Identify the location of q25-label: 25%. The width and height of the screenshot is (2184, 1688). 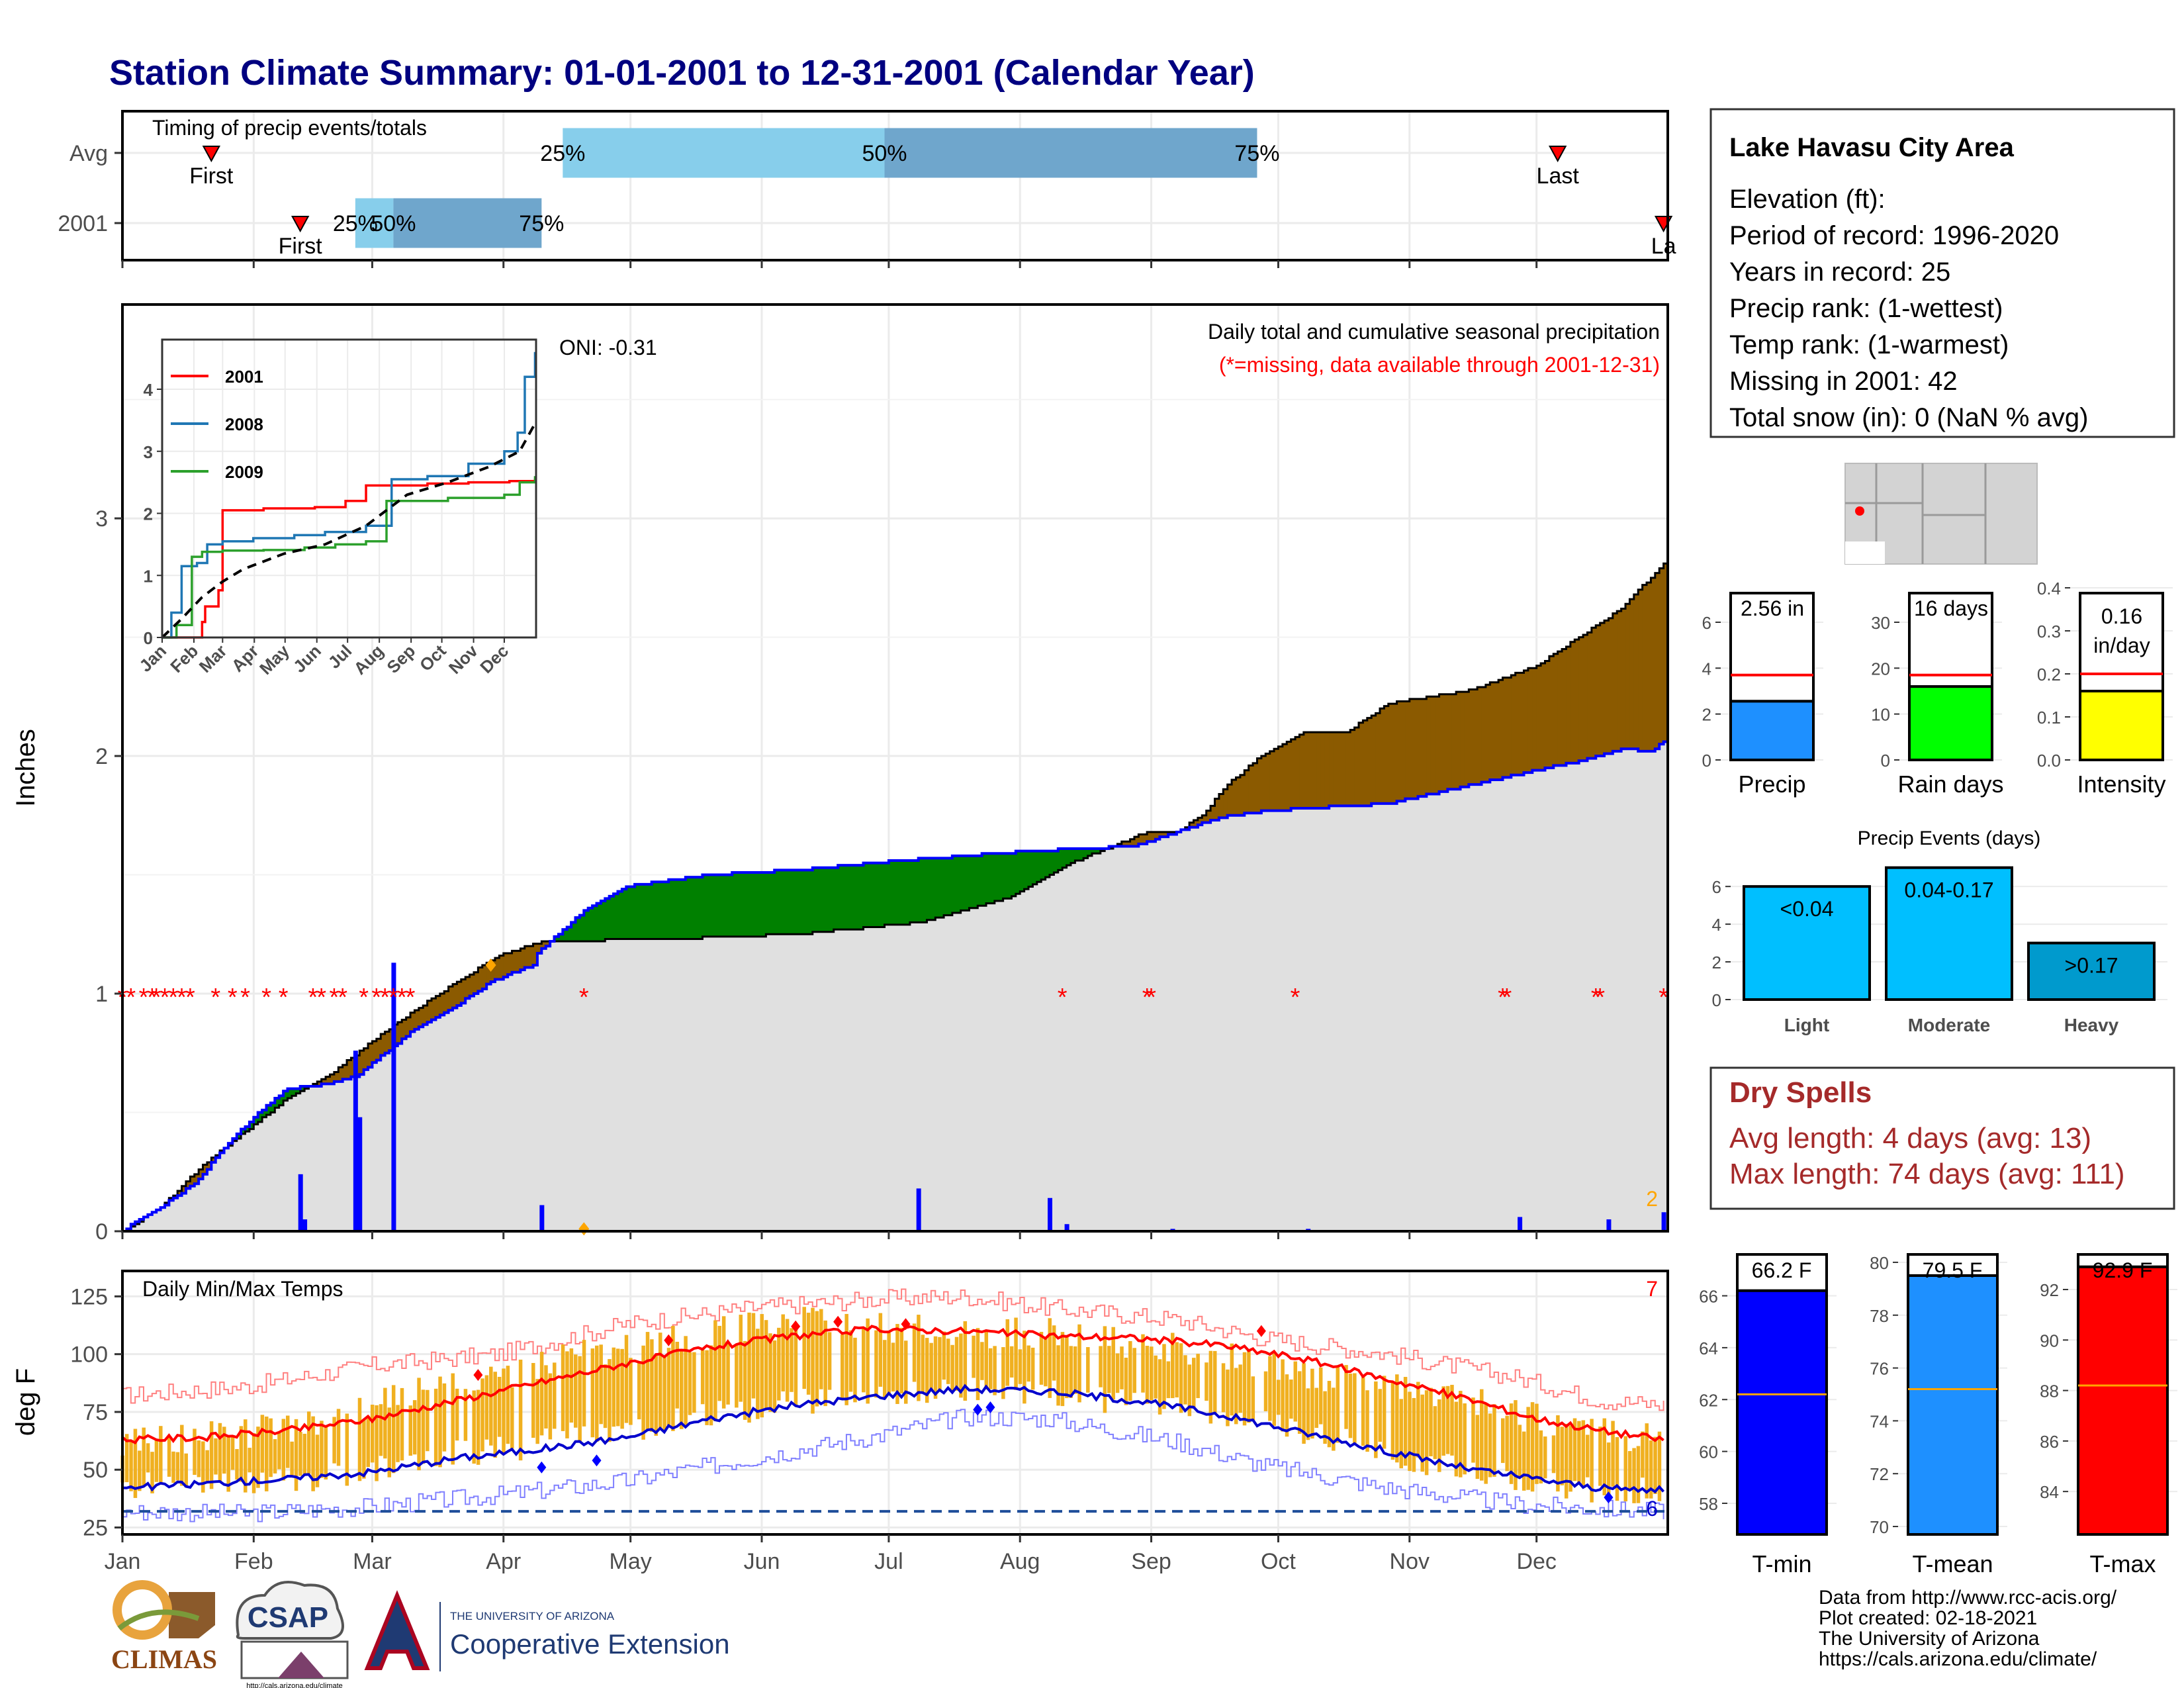
(355, 223).